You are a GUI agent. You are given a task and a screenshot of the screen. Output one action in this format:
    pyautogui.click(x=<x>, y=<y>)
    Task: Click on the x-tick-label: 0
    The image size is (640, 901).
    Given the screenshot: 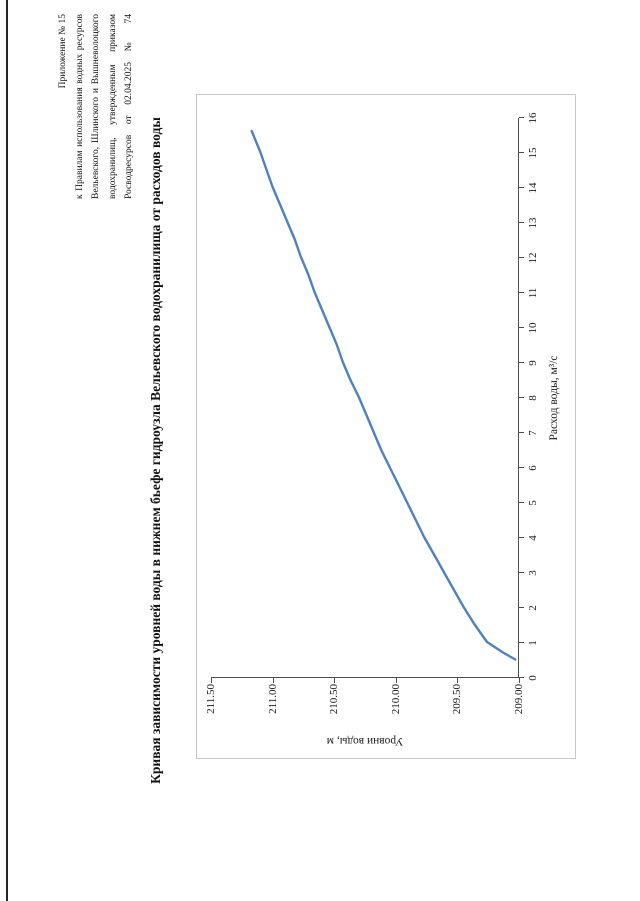 What is the action you would take?
    pyautogui.click(x=533, y=678)
    